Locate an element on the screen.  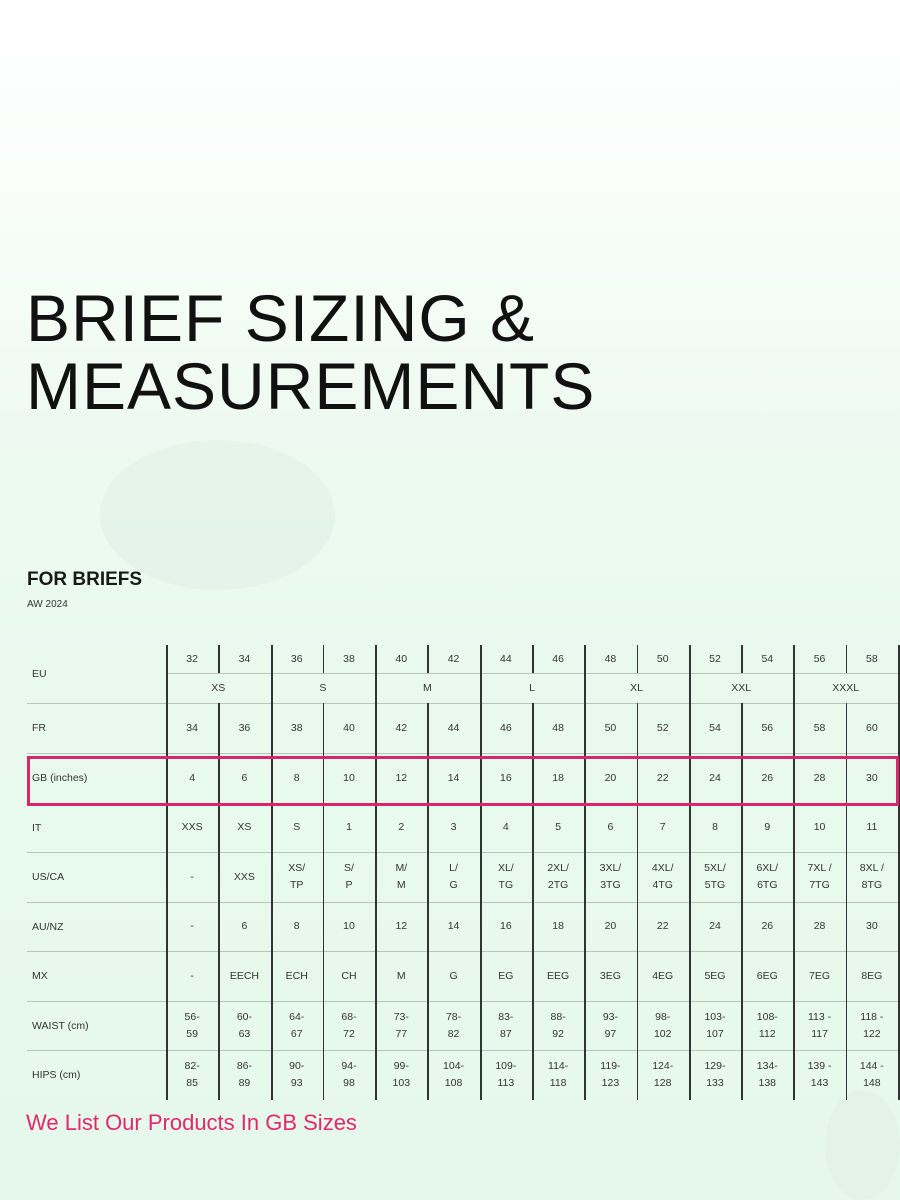
page-title: BRIEF SIZING & MEASUREMENTS is located at coordinates (310, 352).